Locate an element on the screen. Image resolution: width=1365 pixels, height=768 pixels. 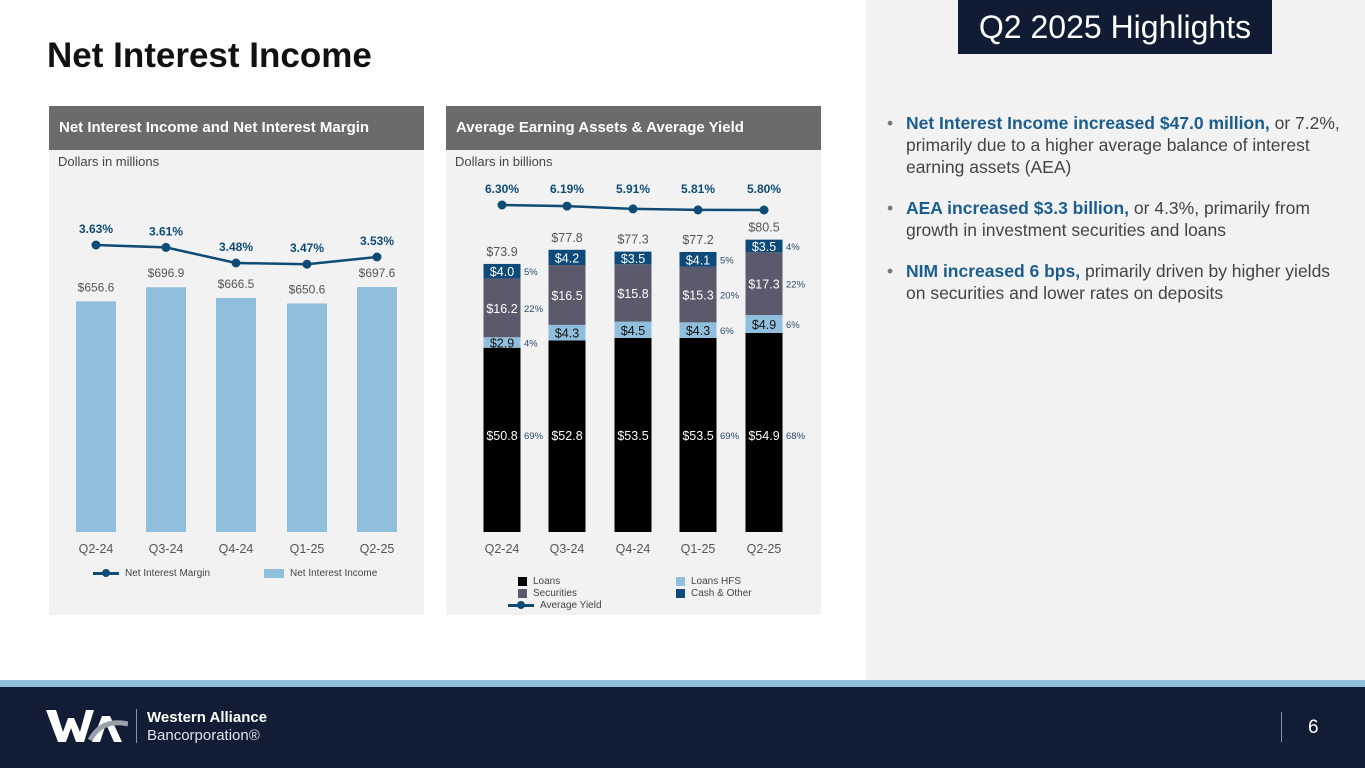
highlight-bold: NIM increased 6 bps, is located at coordinates (993, 271).